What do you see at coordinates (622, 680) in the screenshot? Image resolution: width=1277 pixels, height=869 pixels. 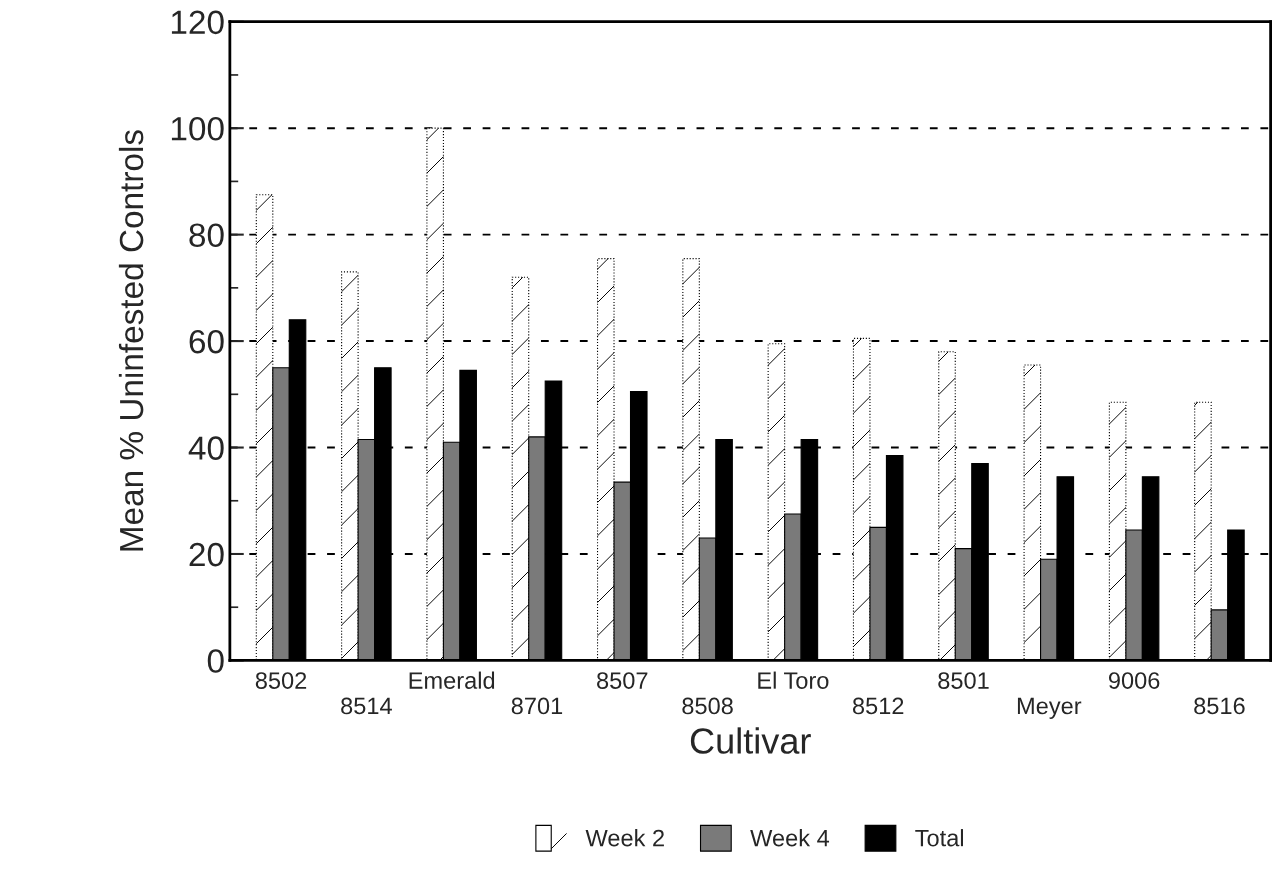 I see `x-tick-label: 8507` at bounding box center [622, 680].